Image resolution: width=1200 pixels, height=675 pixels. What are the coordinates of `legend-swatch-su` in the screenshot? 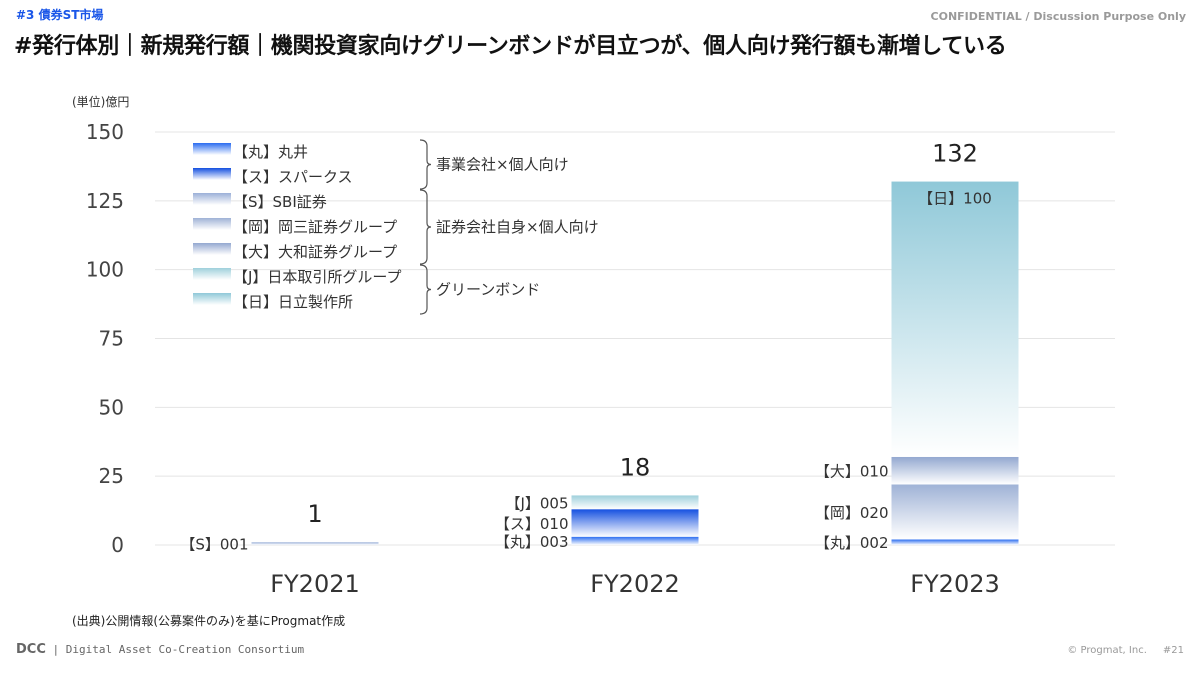 It's located at (212, 174).